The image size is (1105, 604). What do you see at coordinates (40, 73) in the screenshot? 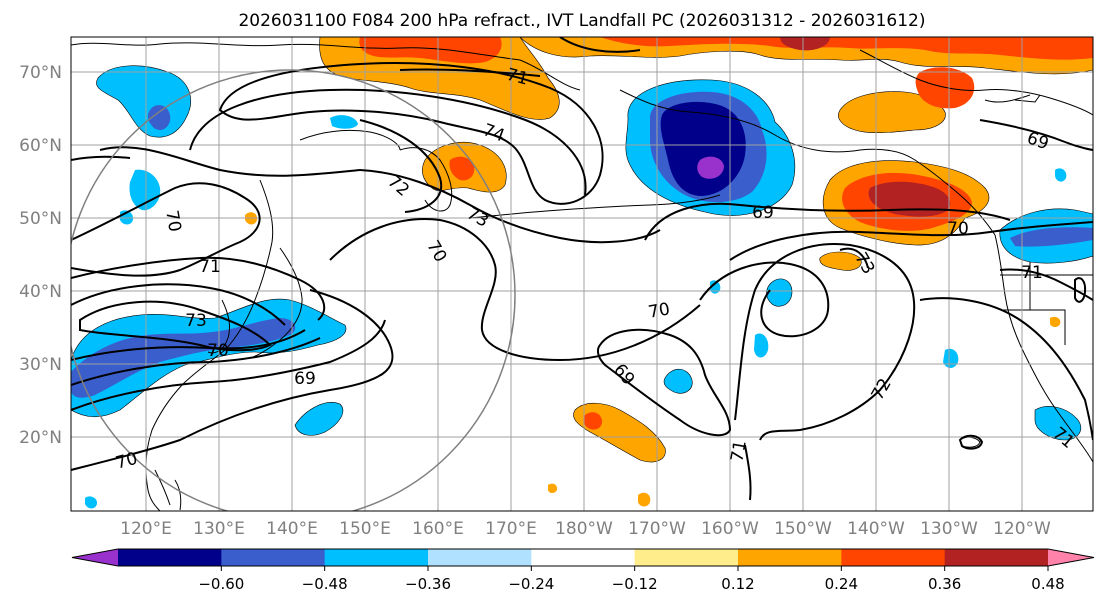
I see `lat-label-70n: 70°N` at bounding box center [40, 73].